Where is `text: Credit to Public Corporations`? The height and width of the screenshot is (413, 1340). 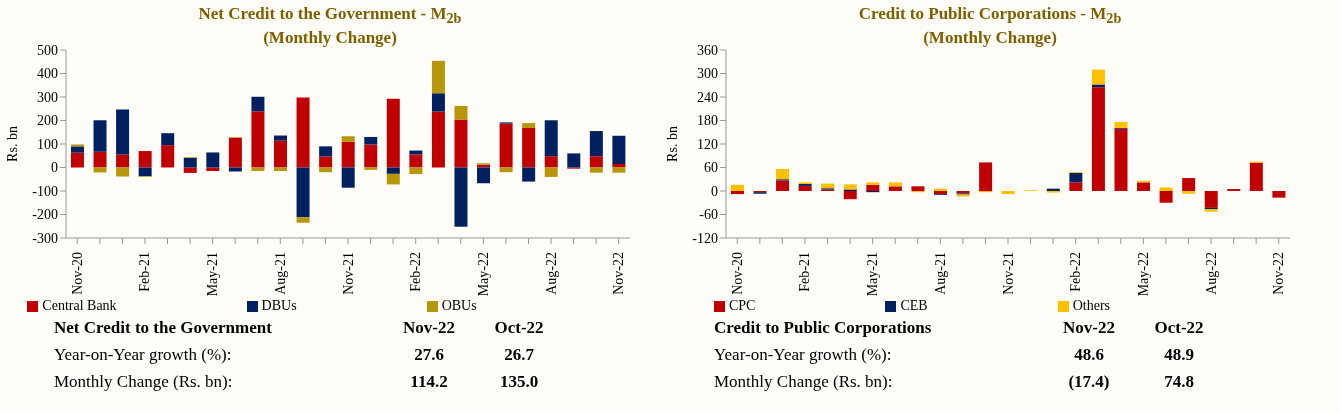
text: Credit to Public Corporations is located at coordinates (823, 327).